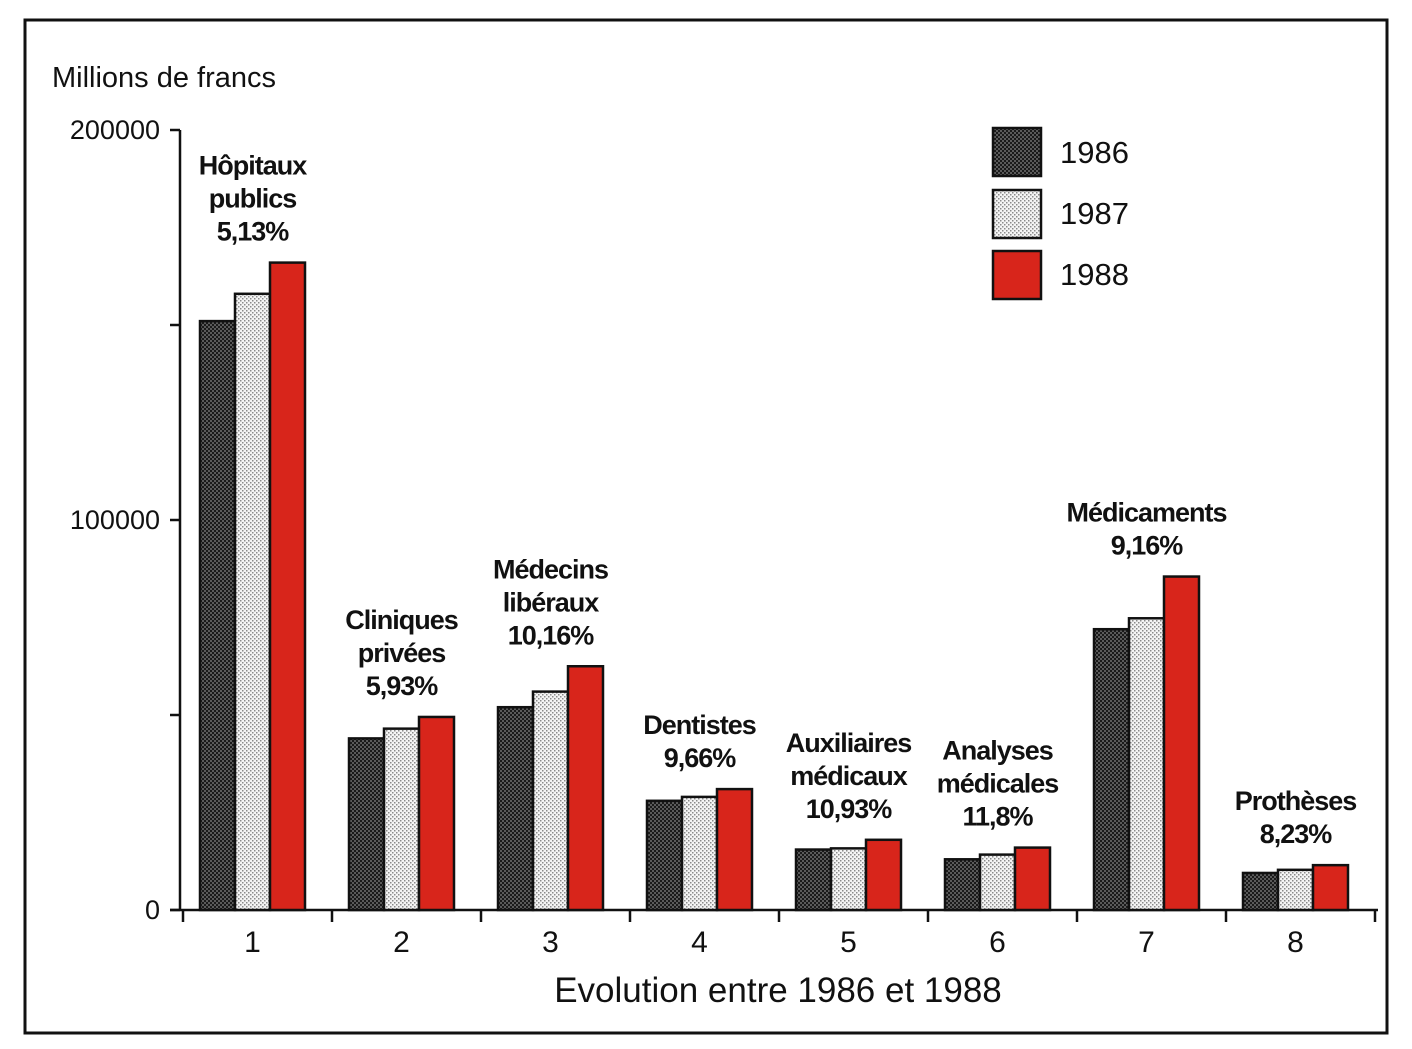 This screenshot has width=1412, height=1049. Describe the element at coordinates (699, 725) in the screenshot. I see `category-annotation-line: Dentistes` at that location.